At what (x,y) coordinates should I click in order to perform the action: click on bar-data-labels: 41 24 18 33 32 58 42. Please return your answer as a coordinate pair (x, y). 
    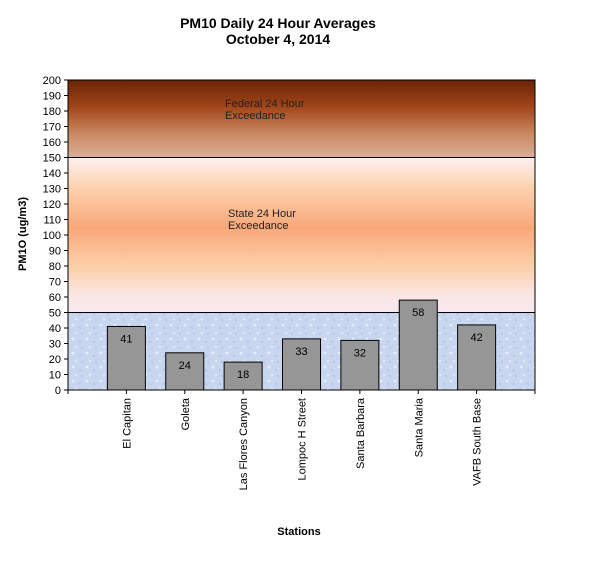
    Looking at the image, I should click on (301, 344).